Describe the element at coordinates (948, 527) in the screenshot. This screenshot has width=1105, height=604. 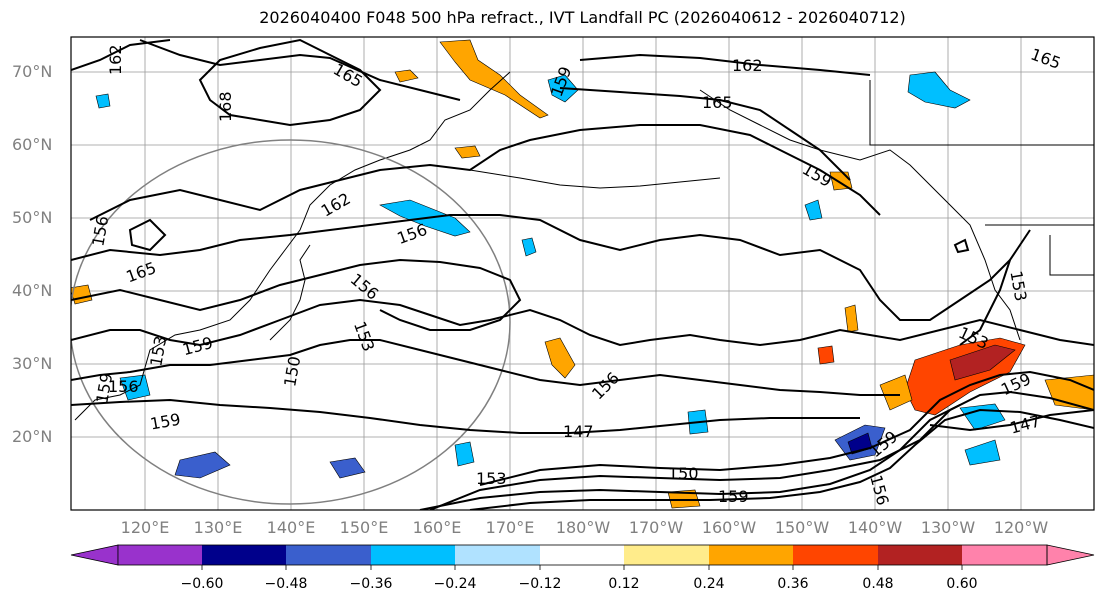
I see `longitude-label: 130°W` at that location.